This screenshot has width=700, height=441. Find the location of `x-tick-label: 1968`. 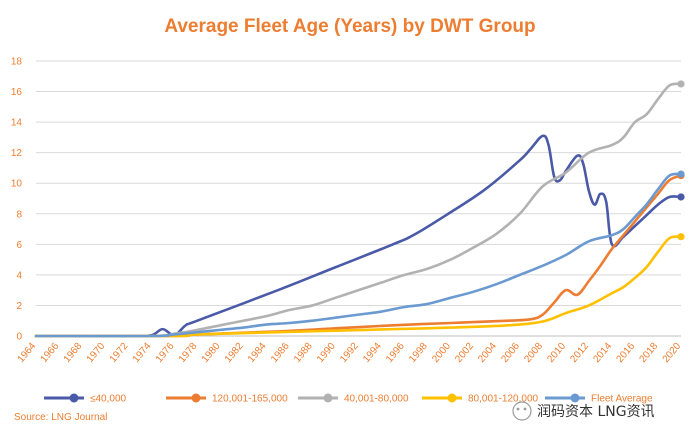

x-tick-label: 1968 is located at coordinates (73, 353).